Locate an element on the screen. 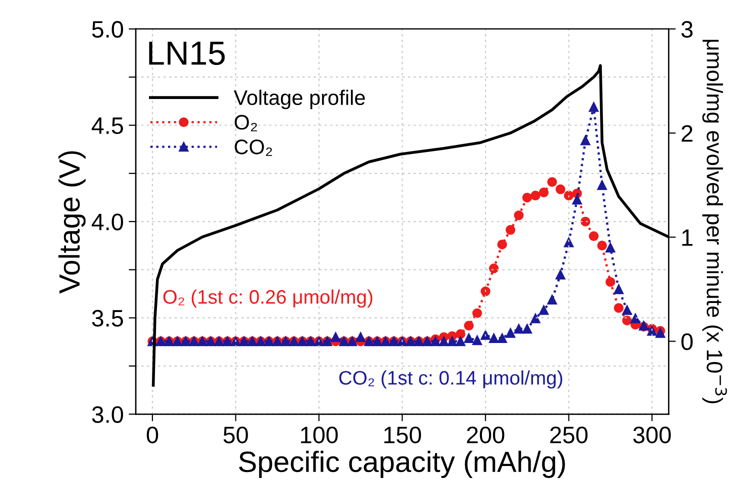 This screenshot has height=499, width=734. x-tick-label: 300 is located at coordinates (652, 435).